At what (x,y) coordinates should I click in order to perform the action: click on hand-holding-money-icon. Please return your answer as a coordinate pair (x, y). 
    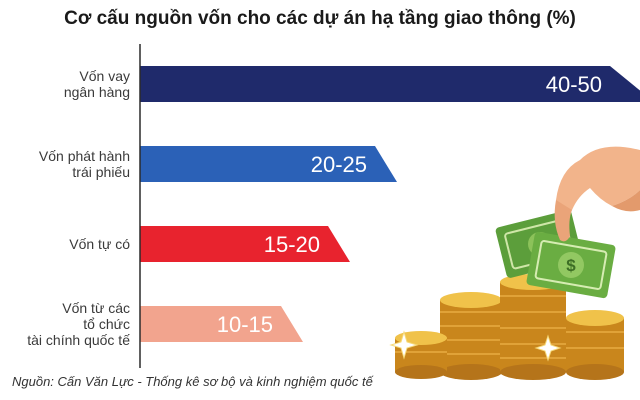
    Looking at the image, I should click on (597, 194).